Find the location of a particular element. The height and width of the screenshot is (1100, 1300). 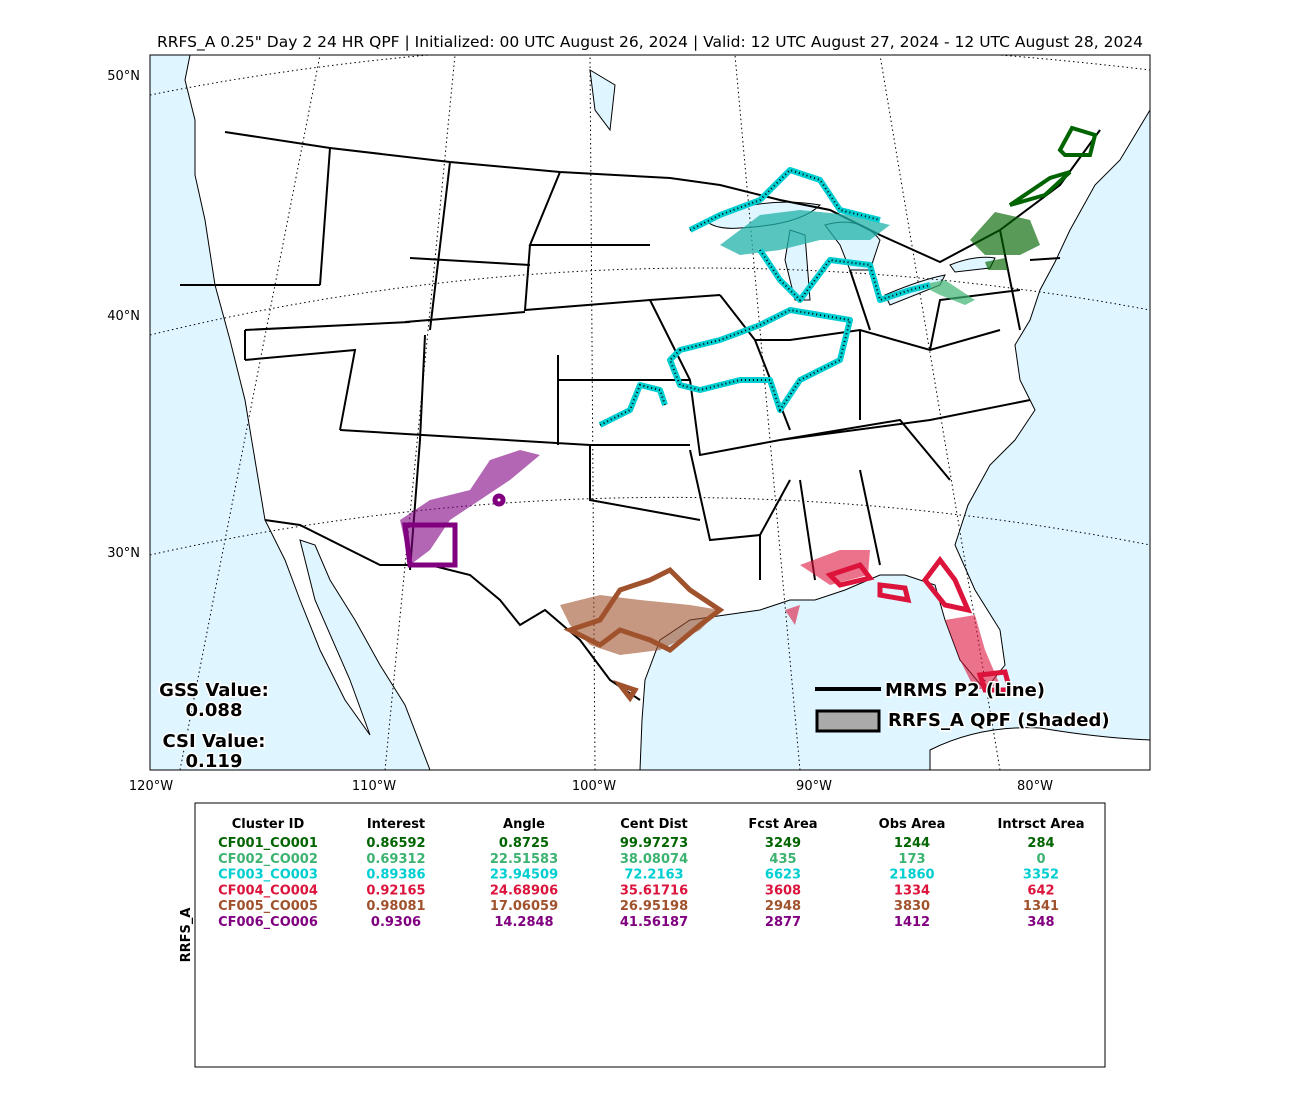

table-cell: 1334 is located at coordinates (912, 890).